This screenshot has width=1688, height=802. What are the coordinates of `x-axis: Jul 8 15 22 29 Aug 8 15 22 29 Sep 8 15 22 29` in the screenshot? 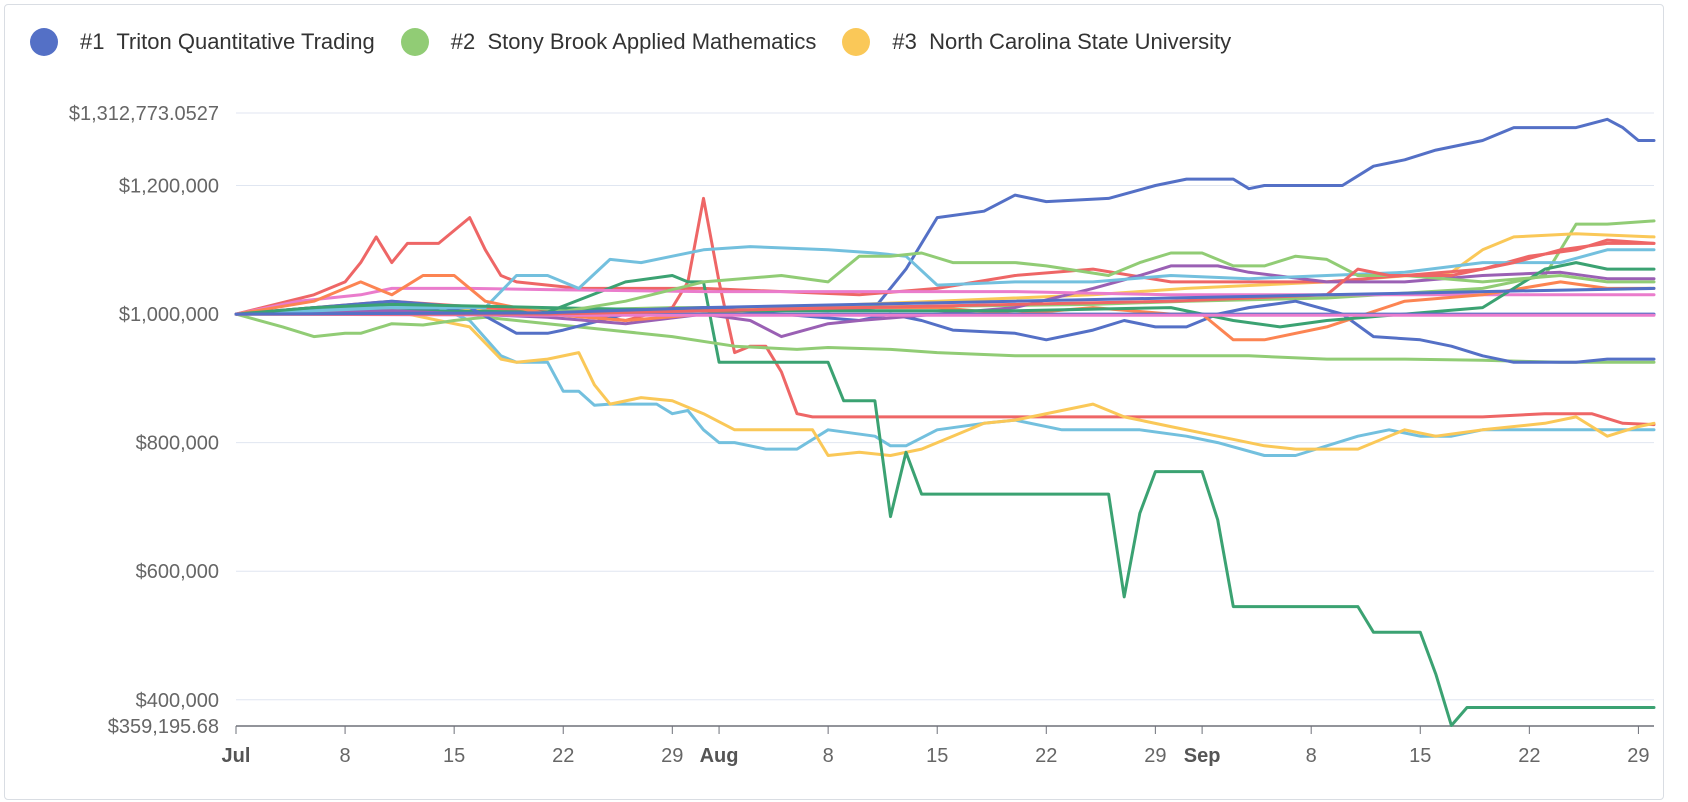 It's located at (936, 746).